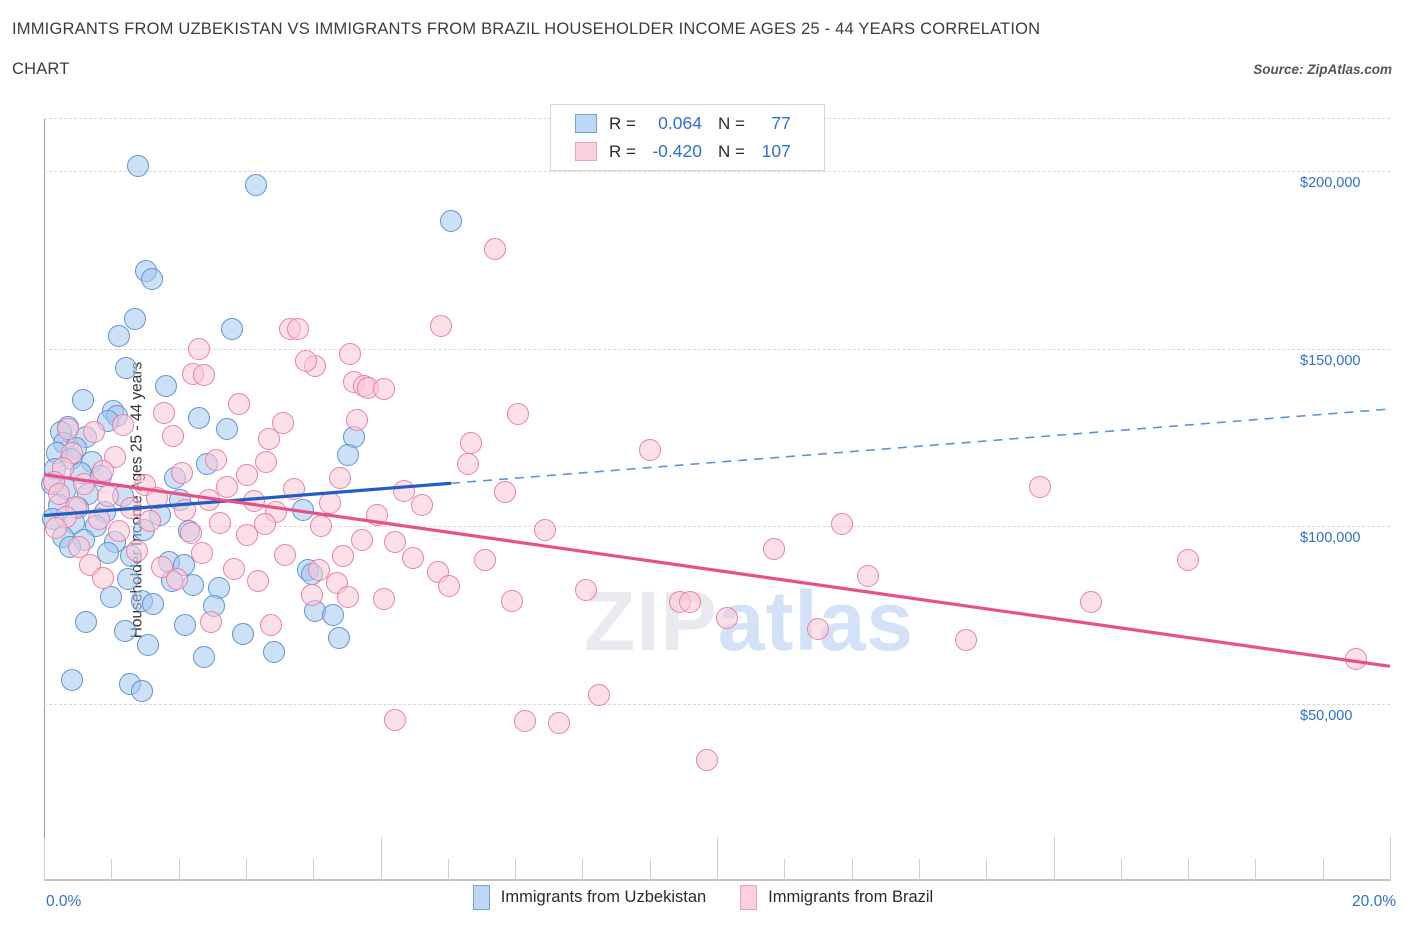 The height and width of the screenshot is (930, 1406). Describe the element at coordinates (589, 897) in the screenshot. I see `legend-item-uzbekistan: Immigrants from Uzbekistan` at that location.